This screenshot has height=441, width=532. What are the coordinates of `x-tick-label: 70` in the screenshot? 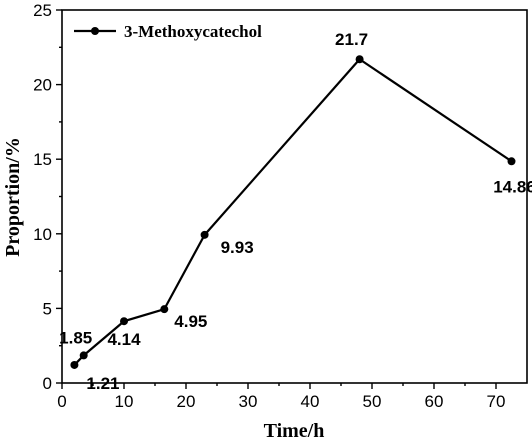 It's located at (496, 401).